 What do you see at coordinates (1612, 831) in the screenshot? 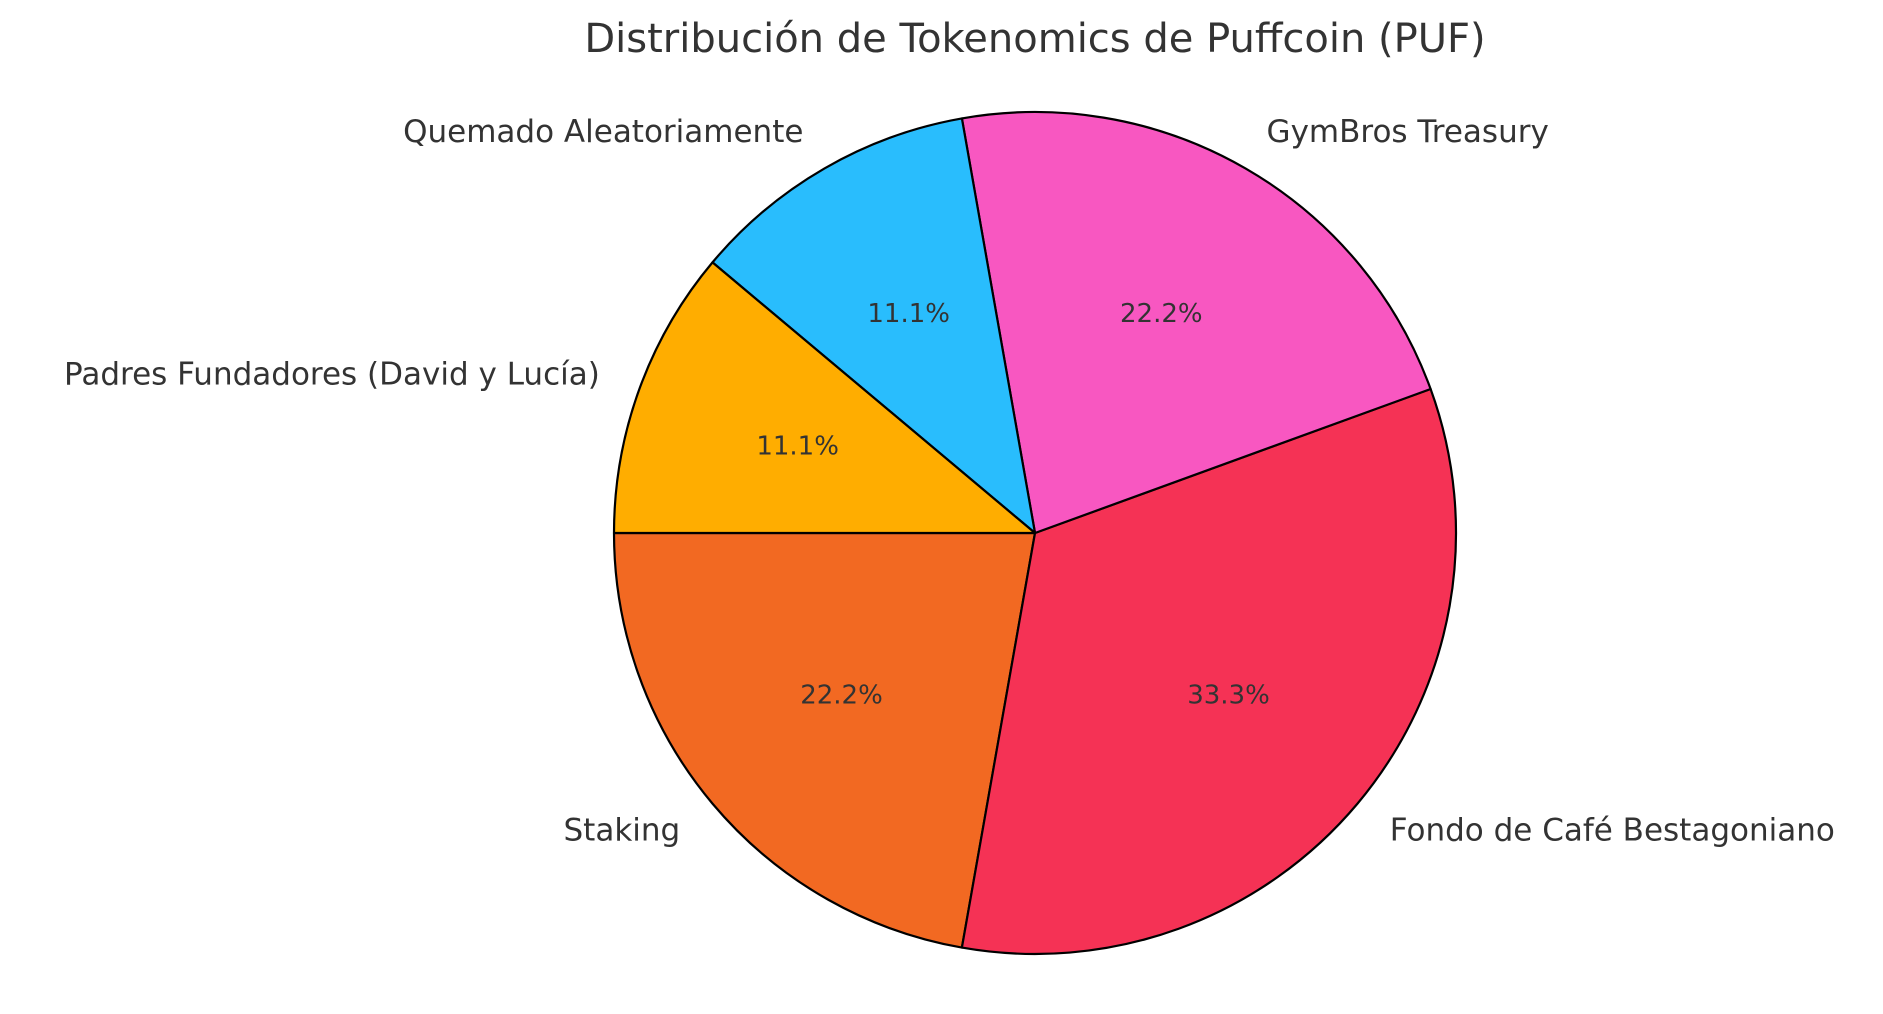
I see `slice-category-label: Fondo de Café Bestagoniano` at bounding box center [1612, 831].